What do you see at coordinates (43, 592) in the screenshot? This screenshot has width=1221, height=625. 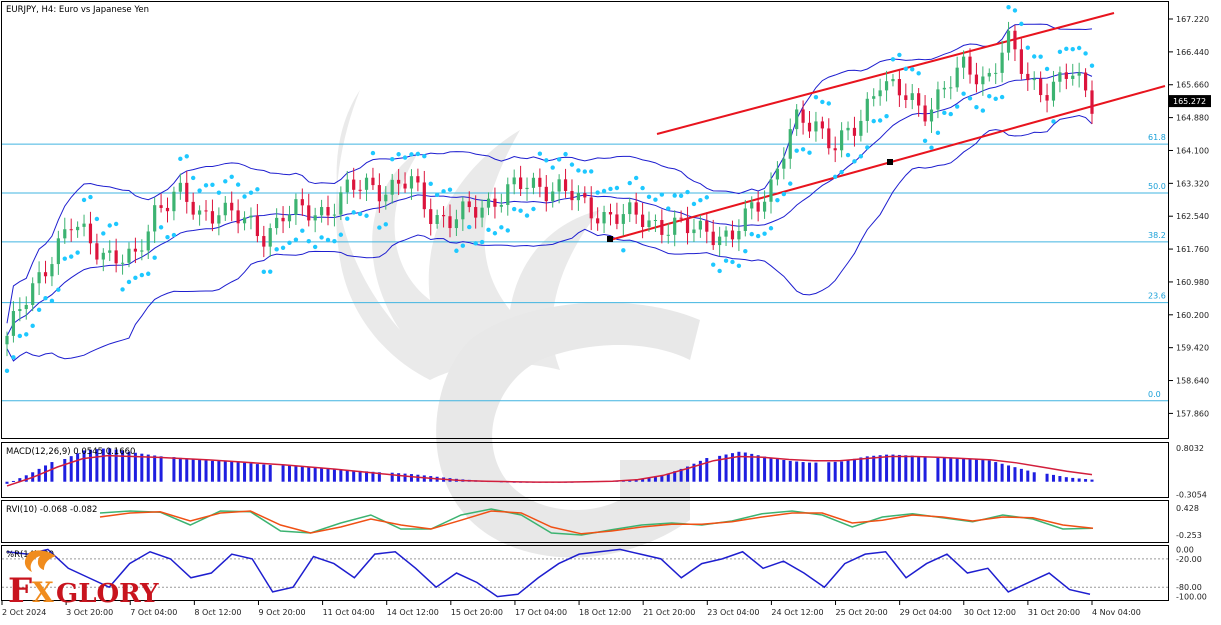 I see `logo-letter-x: X` at bounding box center [43, 592].